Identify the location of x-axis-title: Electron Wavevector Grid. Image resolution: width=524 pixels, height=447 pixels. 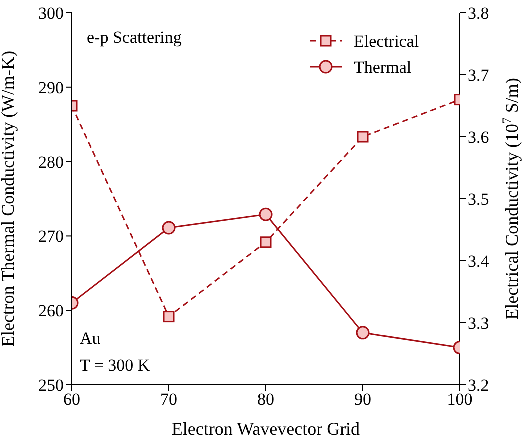
(266, 429).